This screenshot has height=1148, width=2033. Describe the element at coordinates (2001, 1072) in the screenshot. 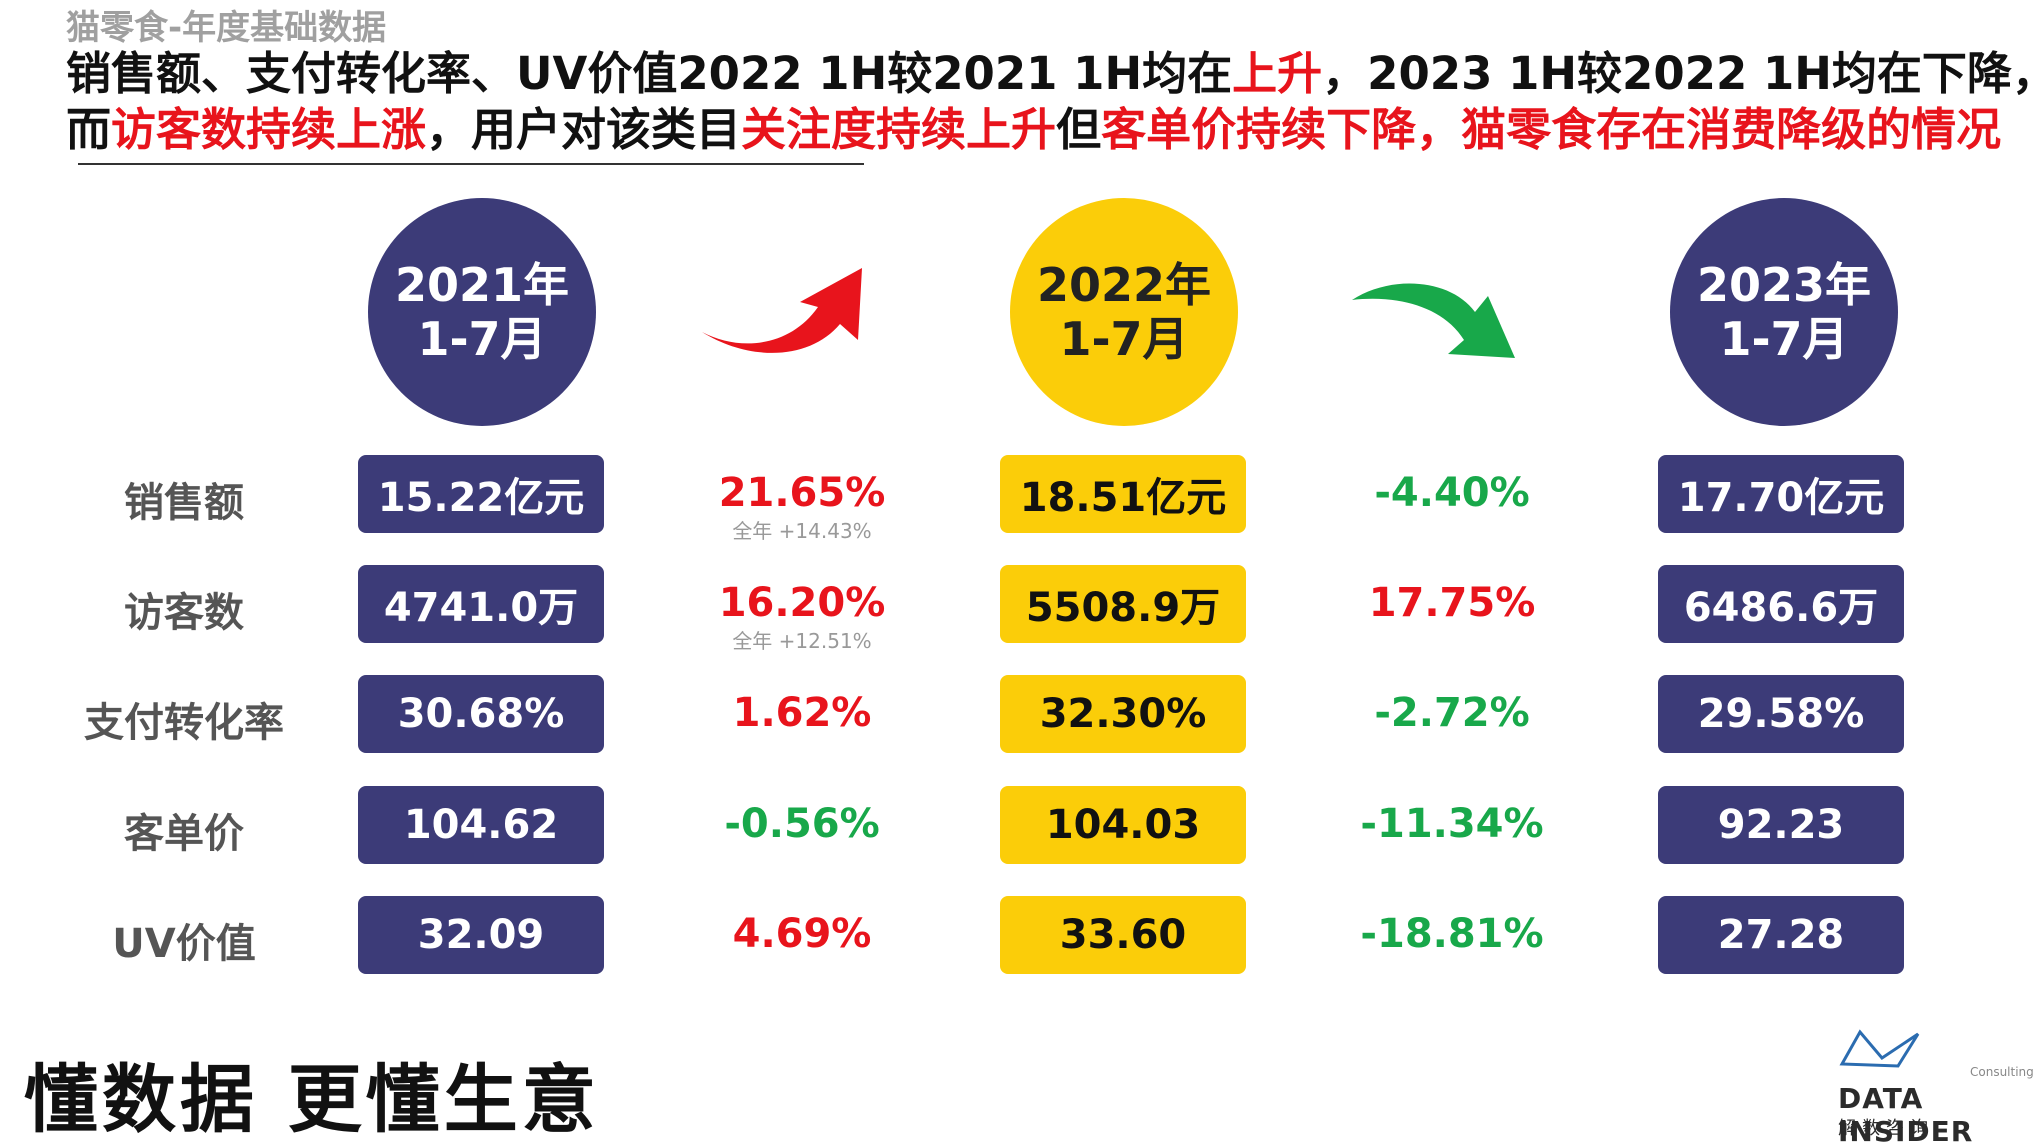

I see `logo-consulting: Consulting` at that location.